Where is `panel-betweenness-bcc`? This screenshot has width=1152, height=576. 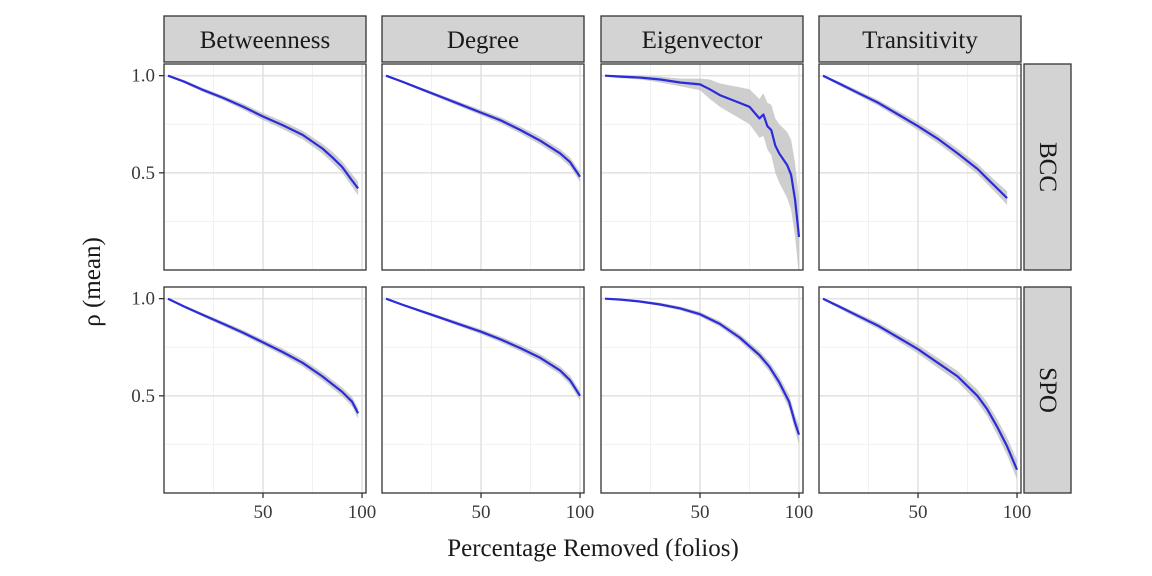
panel-betweenness-bcc is located at coordinates (265, 167).